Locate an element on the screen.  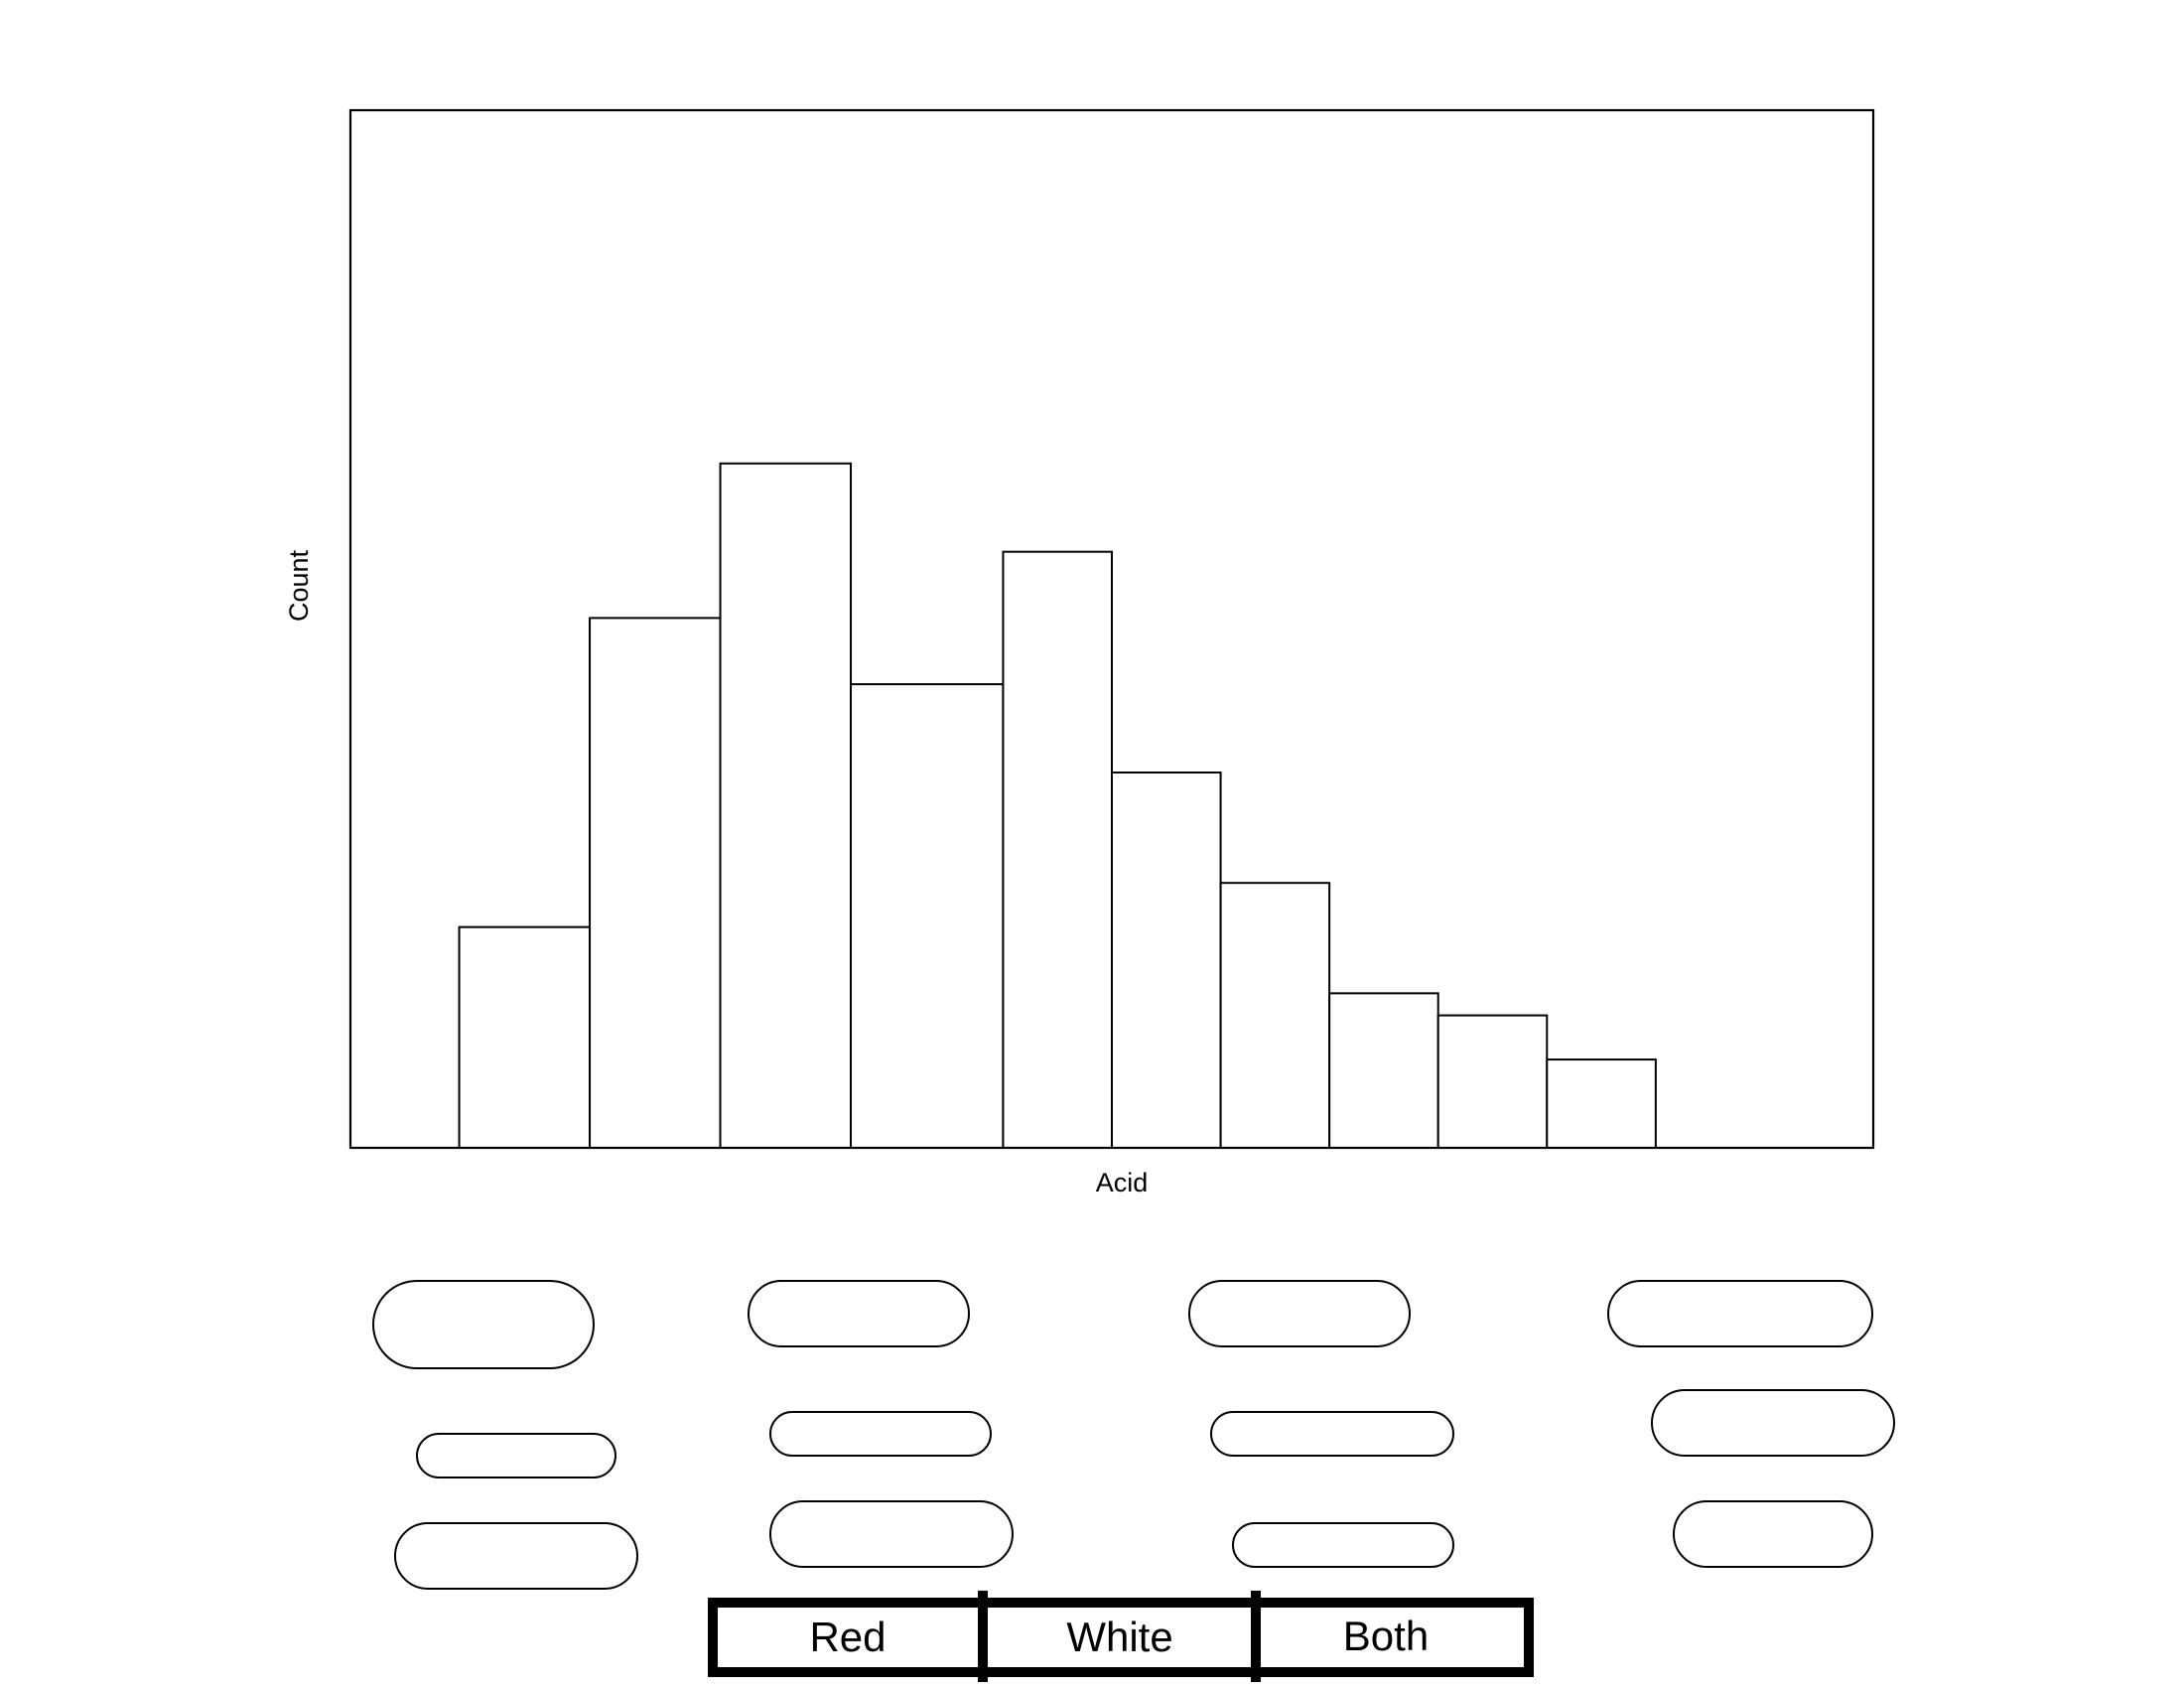
segmented-control-frame is located at coordinates (1121, 1637).